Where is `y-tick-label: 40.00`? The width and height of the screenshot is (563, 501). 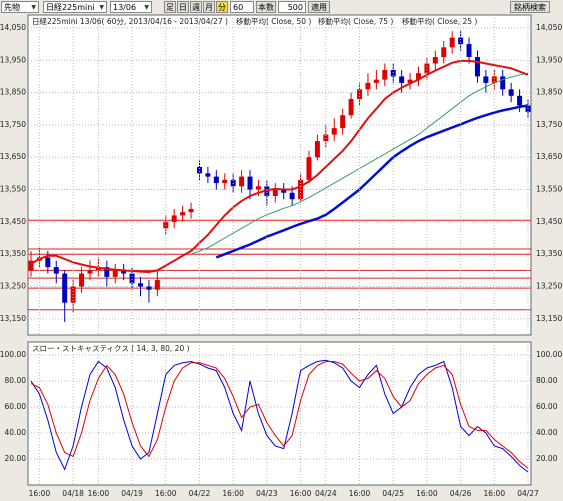
y-tick-label: 40.00 is located at coordinates (547, 432).